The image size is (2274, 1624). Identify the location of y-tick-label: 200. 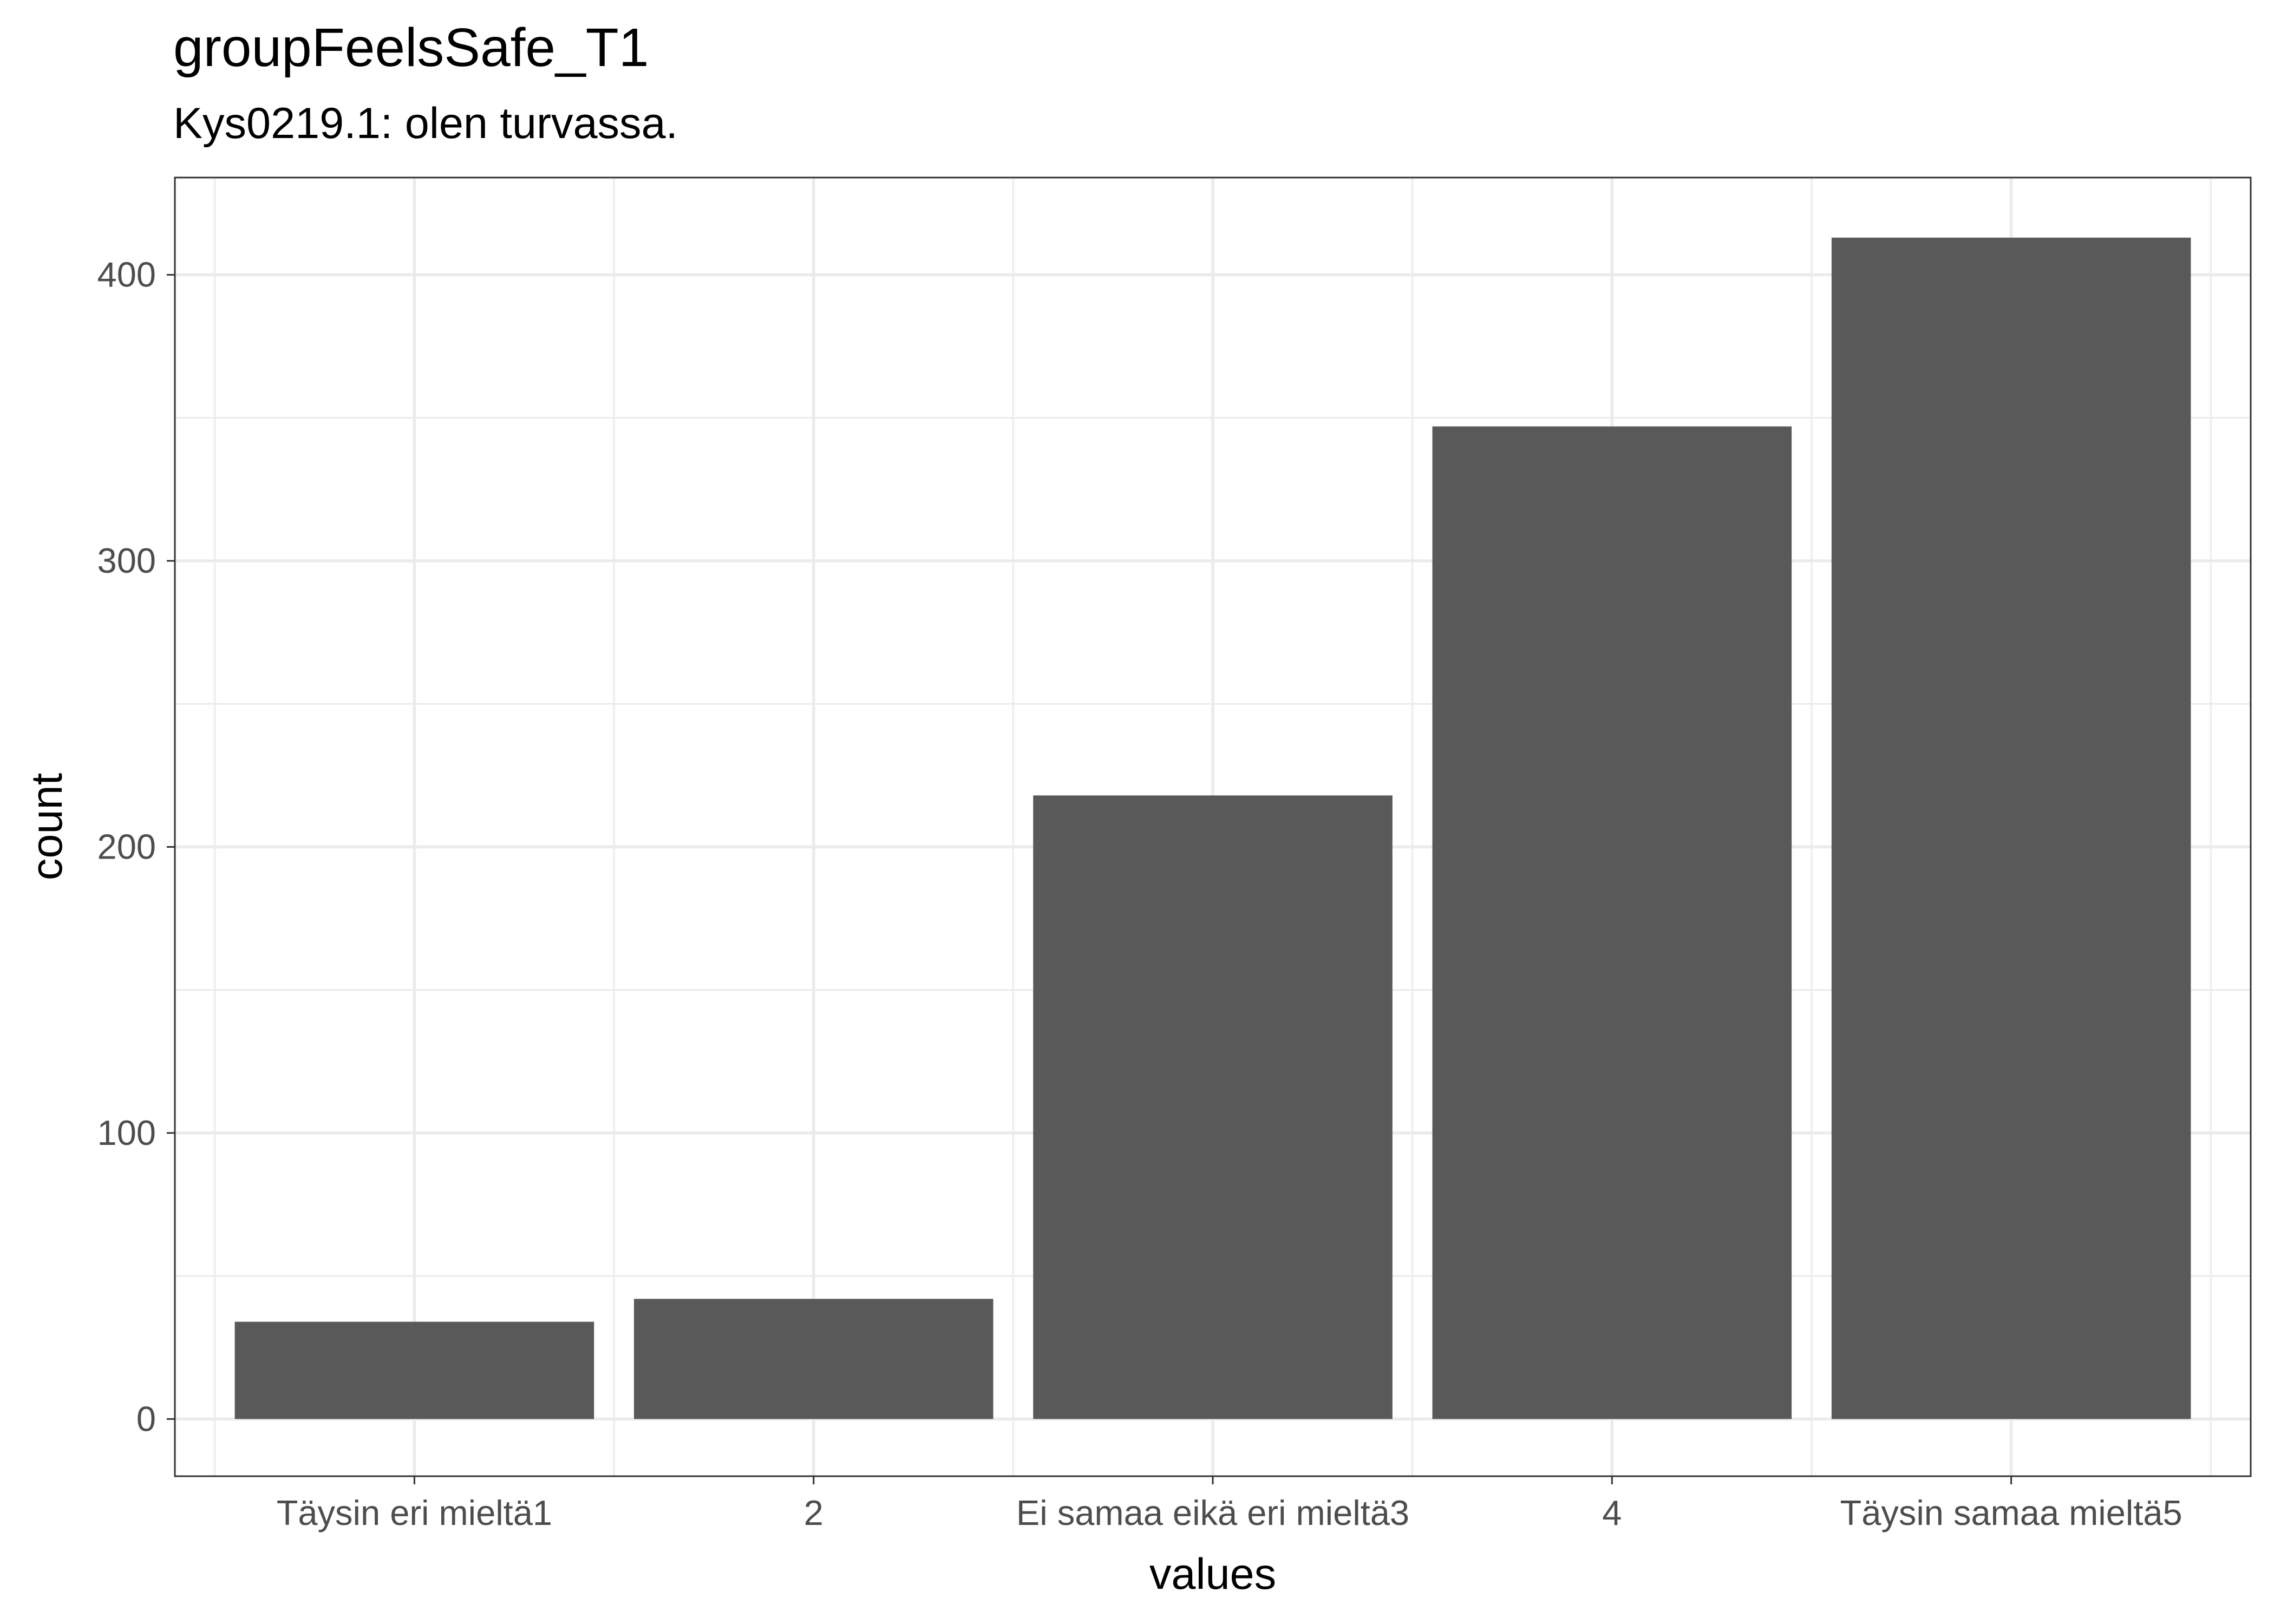
(127, 846).